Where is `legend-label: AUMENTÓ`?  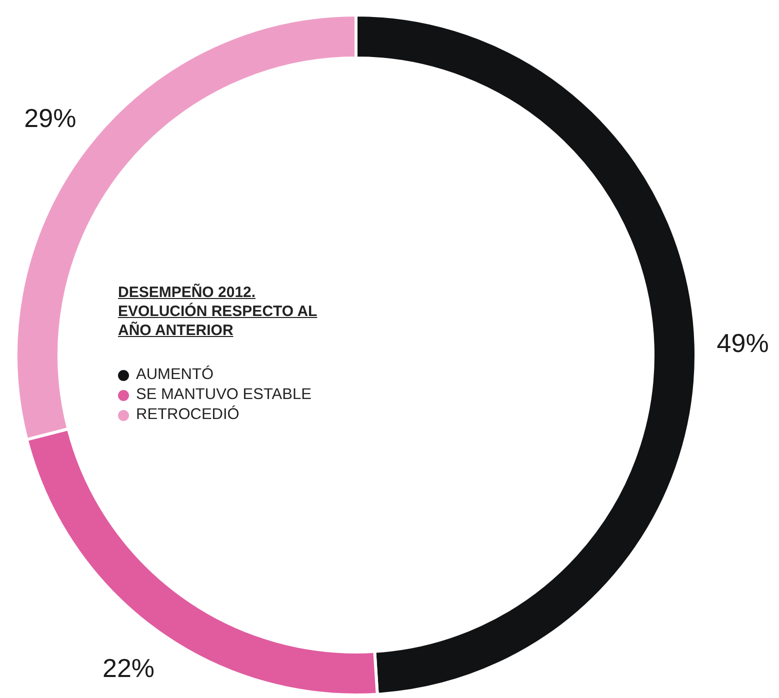 legend-label: AUMENTÓ is located at coordinates (175, 375).